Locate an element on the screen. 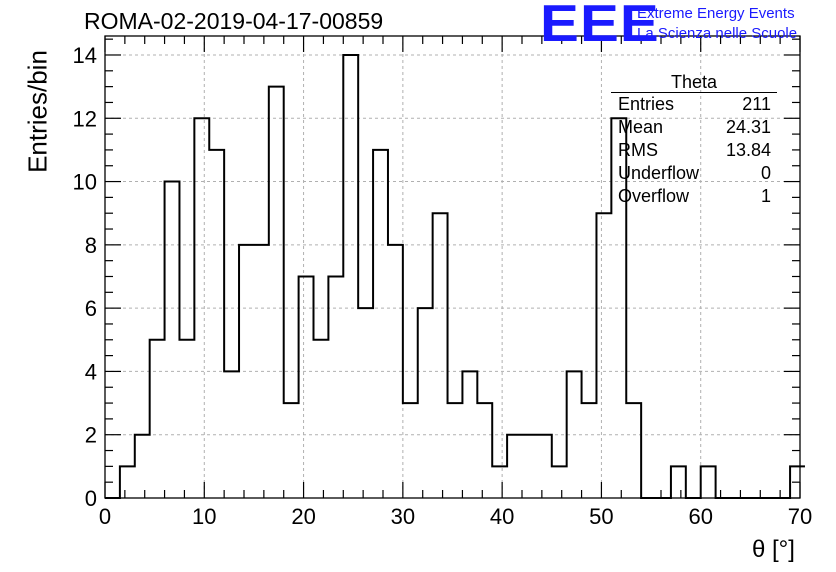 The image size is (836, 572). stats-title: Theta is located at coordinates (694, 82).